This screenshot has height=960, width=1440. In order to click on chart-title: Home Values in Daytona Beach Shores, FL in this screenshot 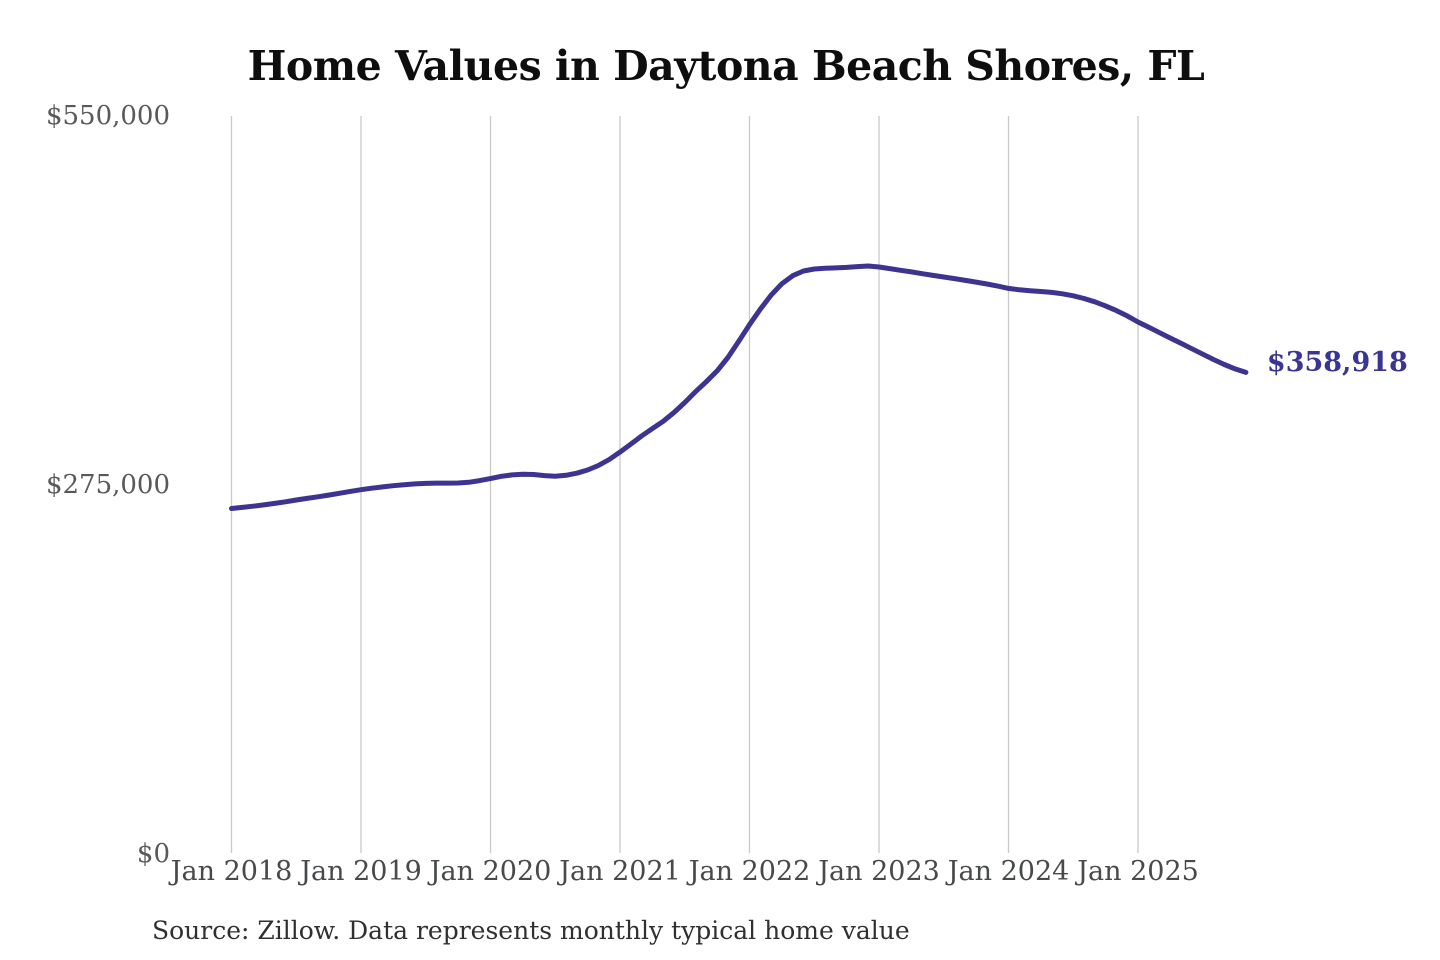, I will do `click(726, 66)`.